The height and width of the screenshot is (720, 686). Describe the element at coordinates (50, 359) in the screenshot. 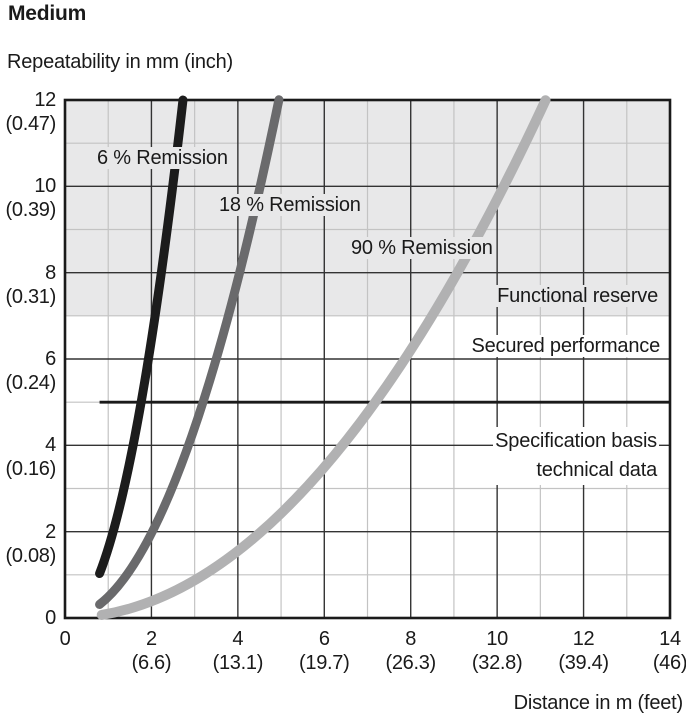

I see `y-tick-mm-value: 6` at that location.